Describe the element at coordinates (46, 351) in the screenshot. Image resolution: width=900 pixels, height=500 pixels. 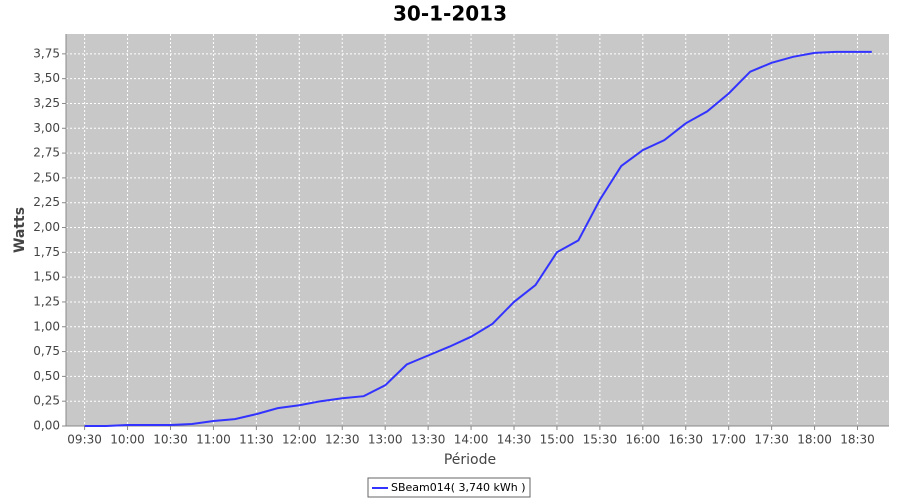
I see `y-tick-label: 0,75` at that location.